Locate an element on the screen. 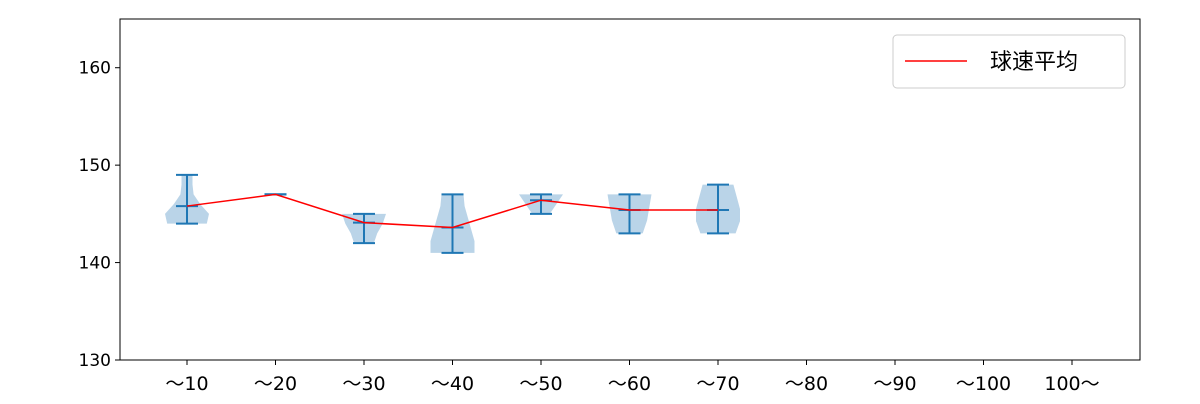  x-tick-label: ～10 is located at coordinates (186, 384).